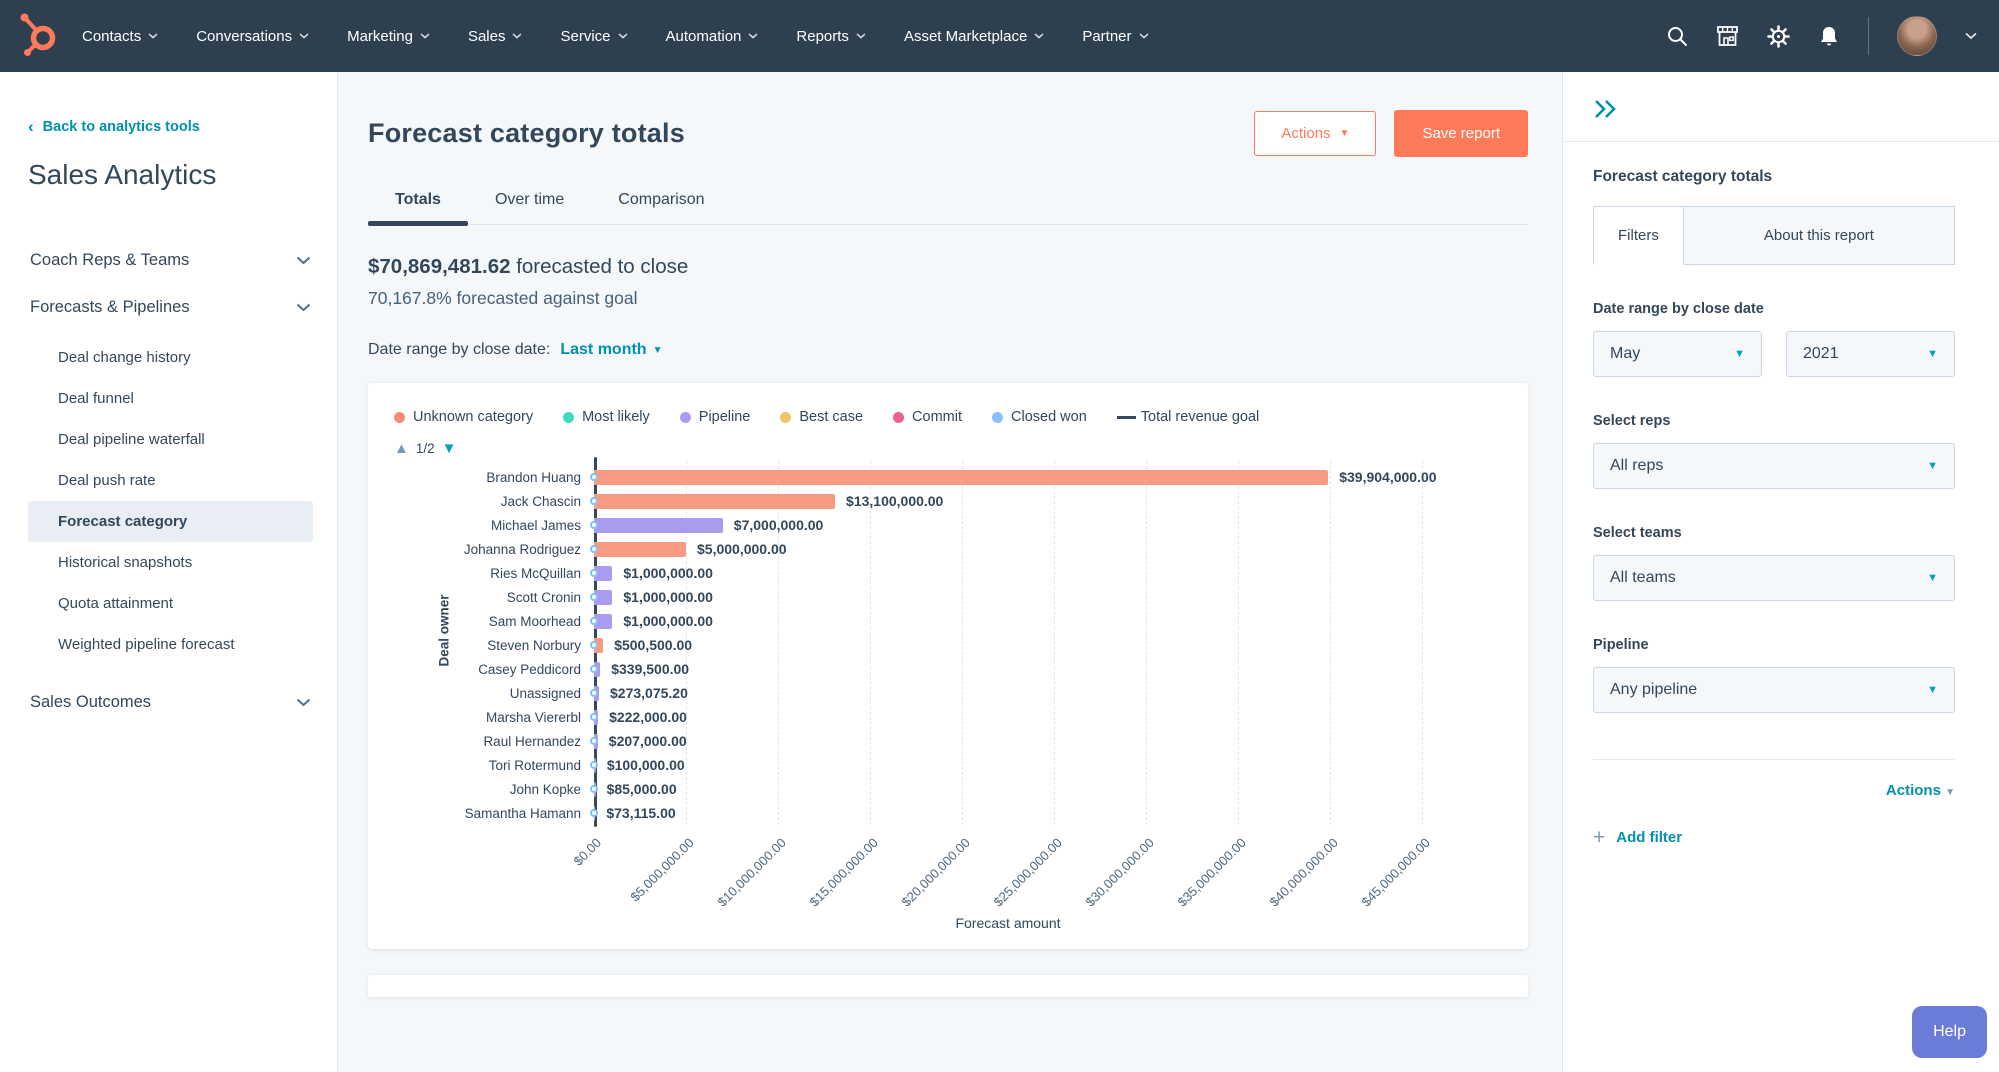  I want to click on actions-button-label: Actions, so click(1306, 133).